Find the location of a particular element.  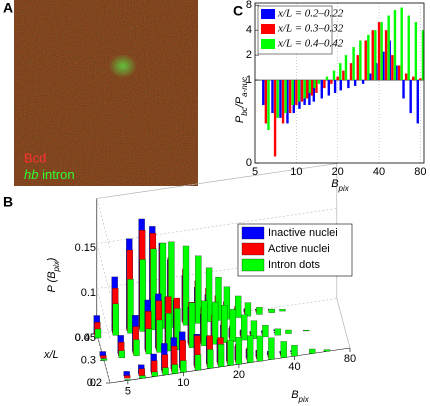

panel-label: C is located at coordinates (238, 11).